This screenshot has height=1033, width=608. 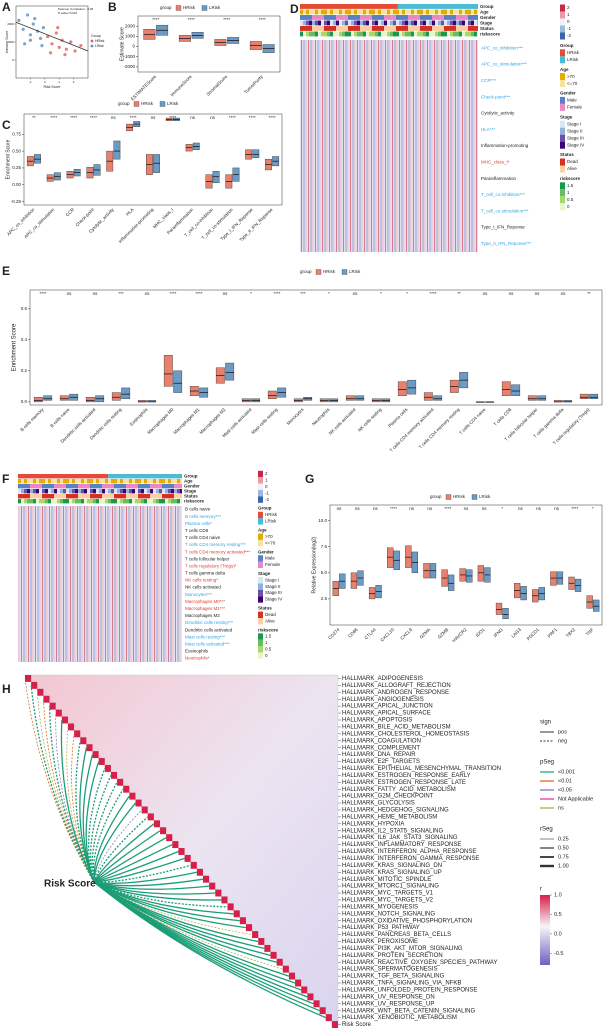 I want to click on x-tick-label: Monocytes, so click(x=295, y=415).